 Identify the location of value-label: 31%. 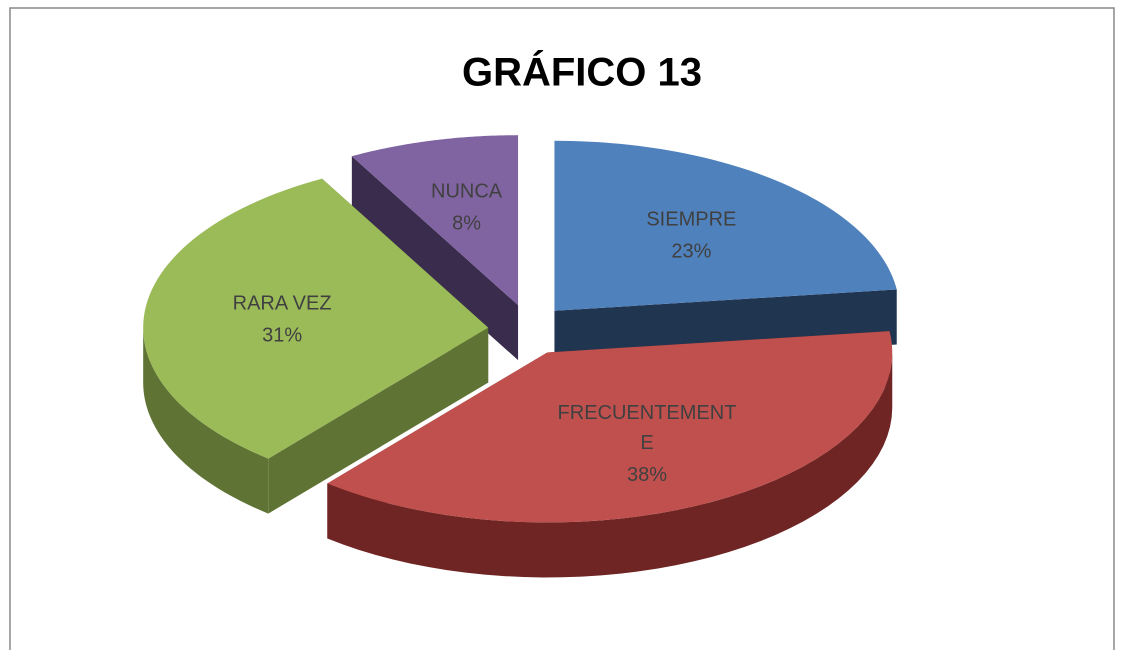
(282, 335).